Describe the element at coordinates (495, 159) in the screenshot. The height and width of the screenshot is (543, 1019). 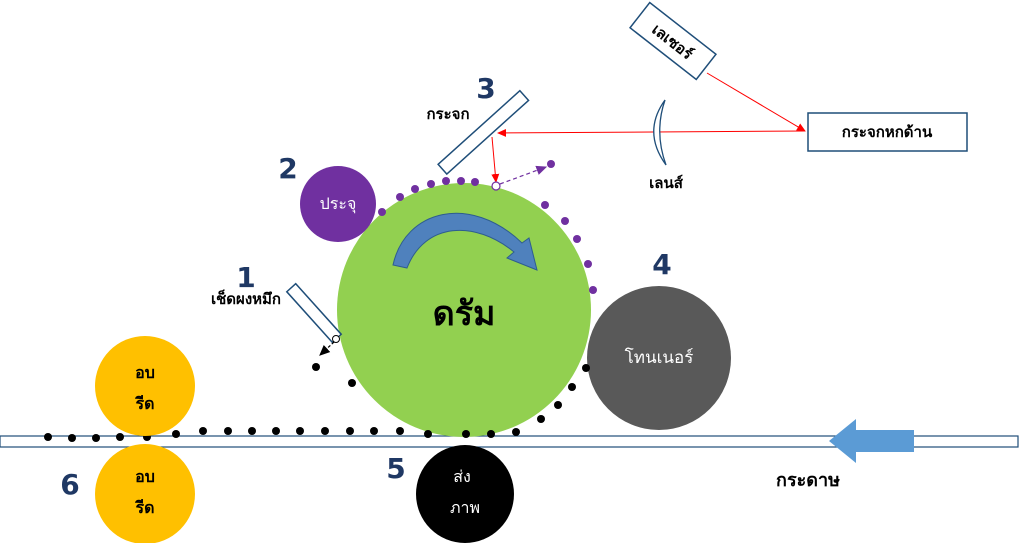
I see `laser-beam-to-drum` at that location.